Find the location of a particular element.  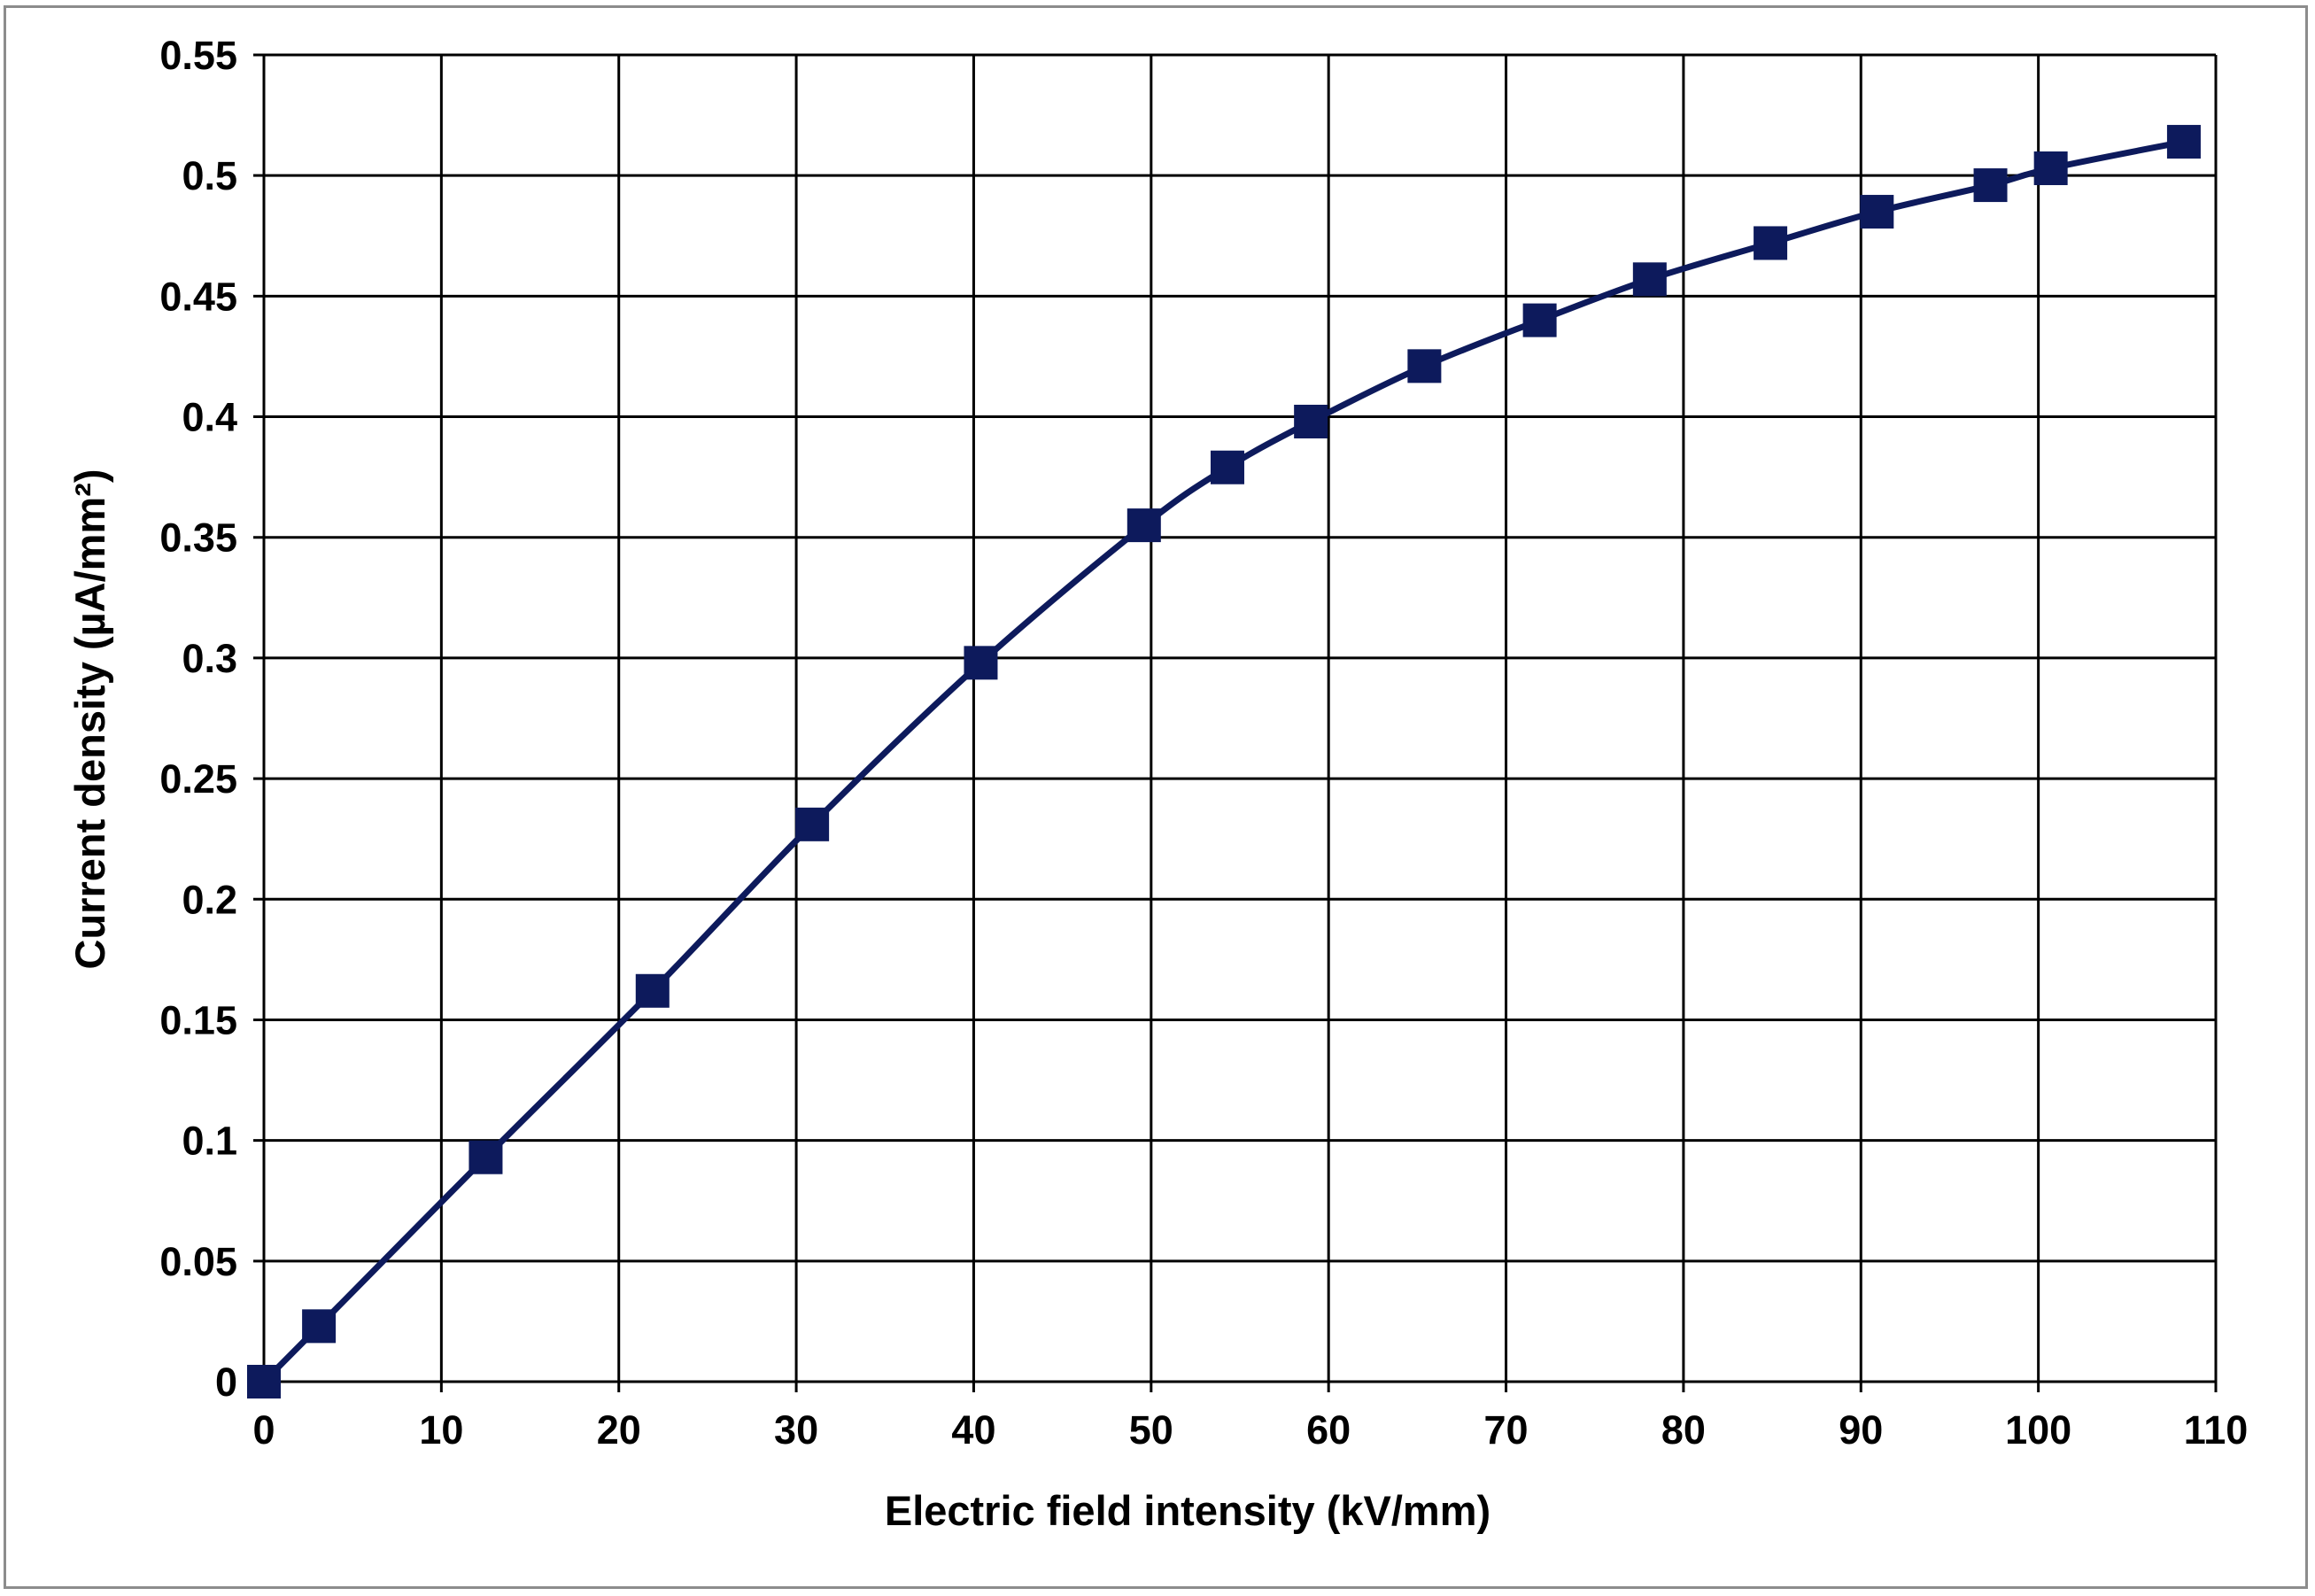

y-tick-label: 0.05 is located at coordinates (198, 1261).